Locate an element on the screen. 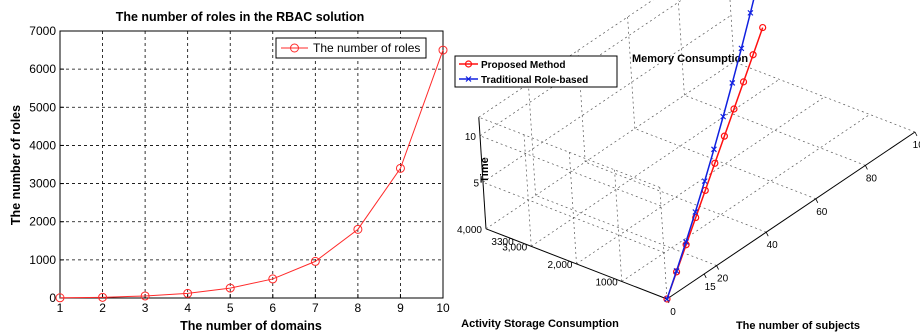 The height and width of the screenshot is (334, 920). axis-x is located at coordinates (791, 215).